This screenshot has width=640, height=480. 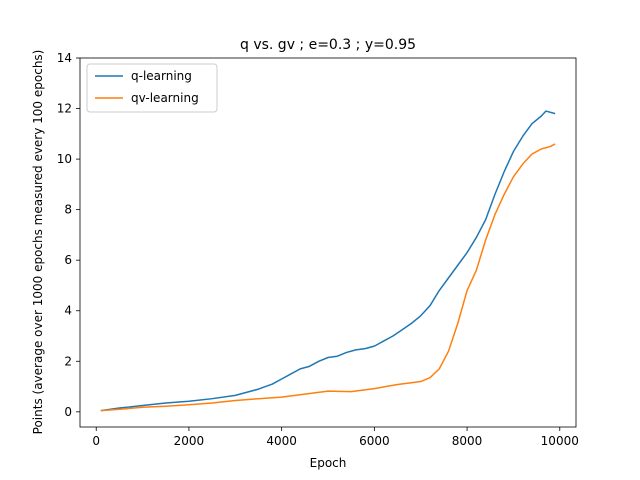 What do you see at coordinates (328, 45) in the screenshot?
I see `chart-title: q vs. gv ; e=0.3 ; y=0.95` at bounding box center [328, 45].